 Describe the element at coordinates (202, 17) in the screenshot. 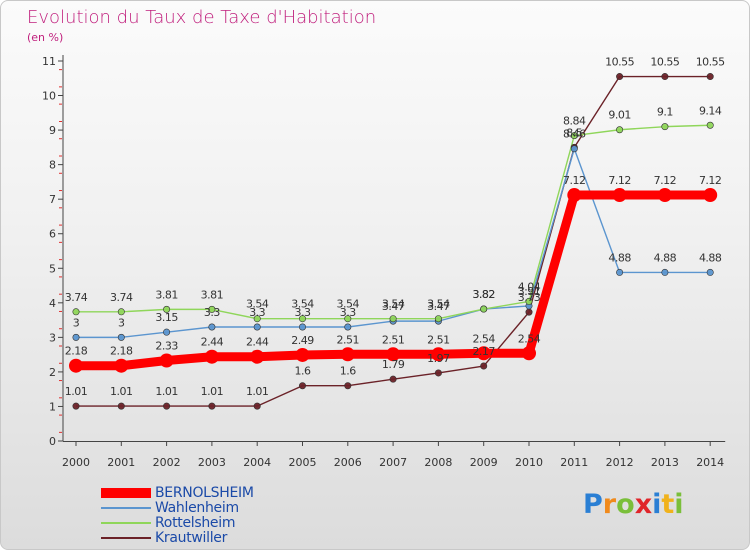

I see `chart-title: Evolution du Taux de Taxe d'Habitation` at that location.